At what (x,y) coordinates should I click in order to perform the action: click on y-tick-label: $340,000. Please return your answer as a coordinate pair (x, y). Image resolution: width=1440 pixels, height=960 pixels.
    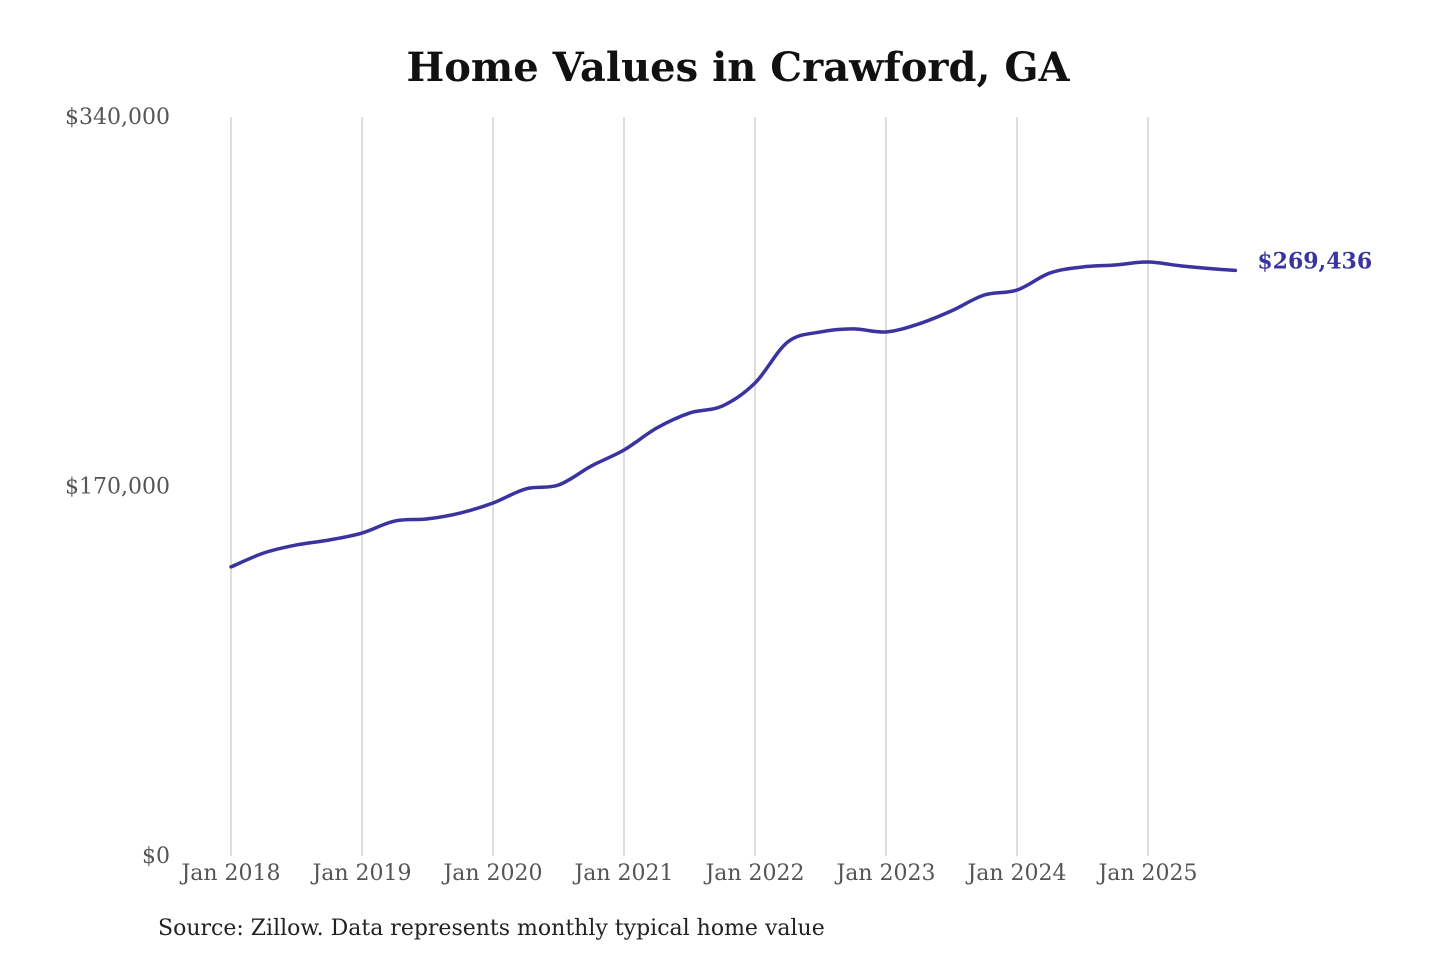
    Looking at the image, I should click on (117, 117).